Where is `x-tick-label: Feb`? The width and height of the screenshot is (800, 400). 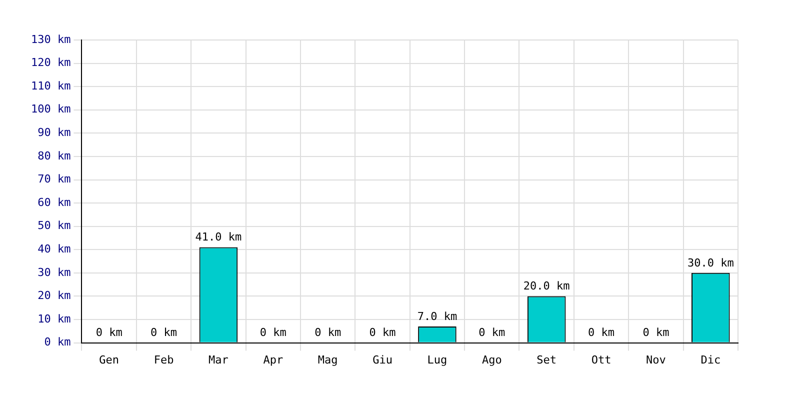
x-tick-label: Feb is located at coordinates (164, 359).